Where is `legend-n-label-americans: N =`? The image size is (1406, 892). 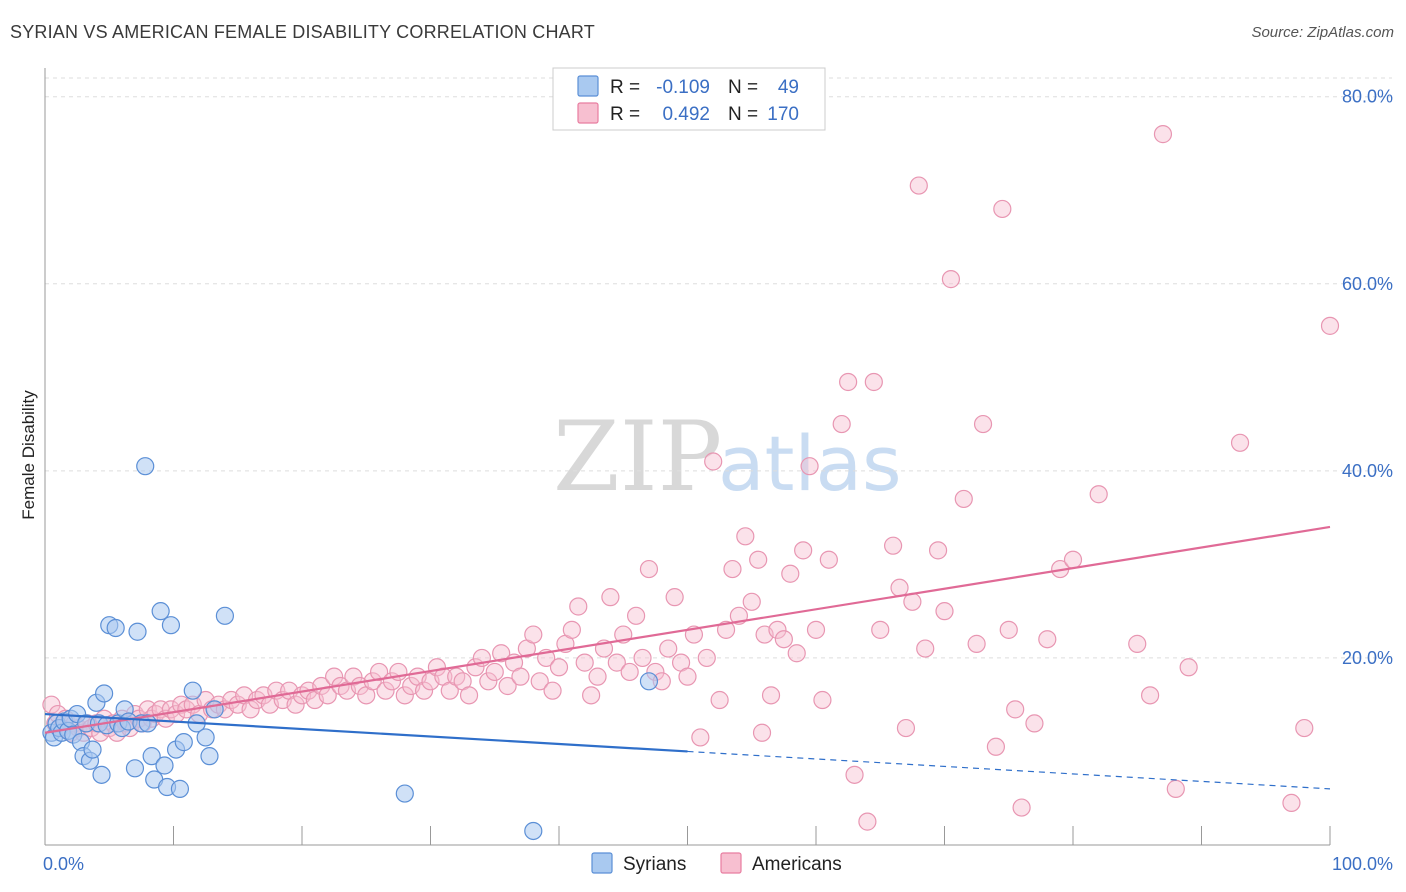 legend-n-label-americans: N = is located at coordinates (743, 114).